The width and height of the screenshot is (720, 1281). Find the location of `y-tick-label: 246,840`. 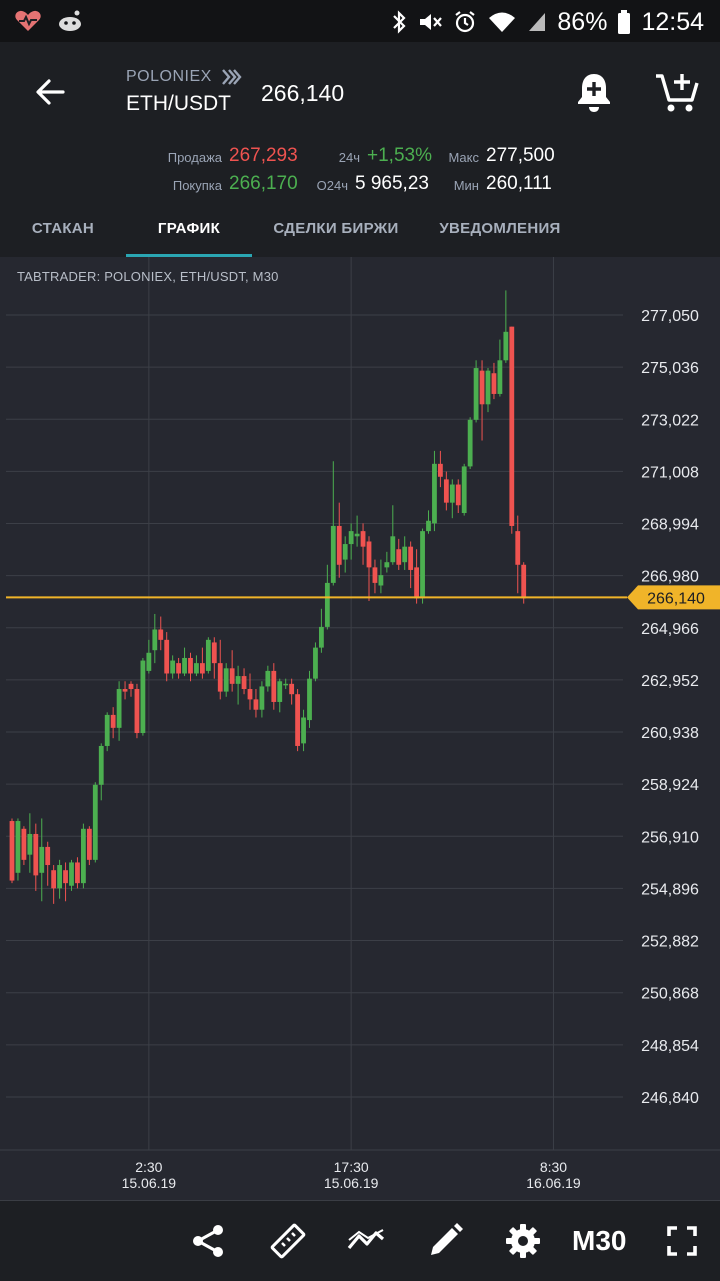

y-tick-label: 246,840 is located at coordinates (670, 1098).